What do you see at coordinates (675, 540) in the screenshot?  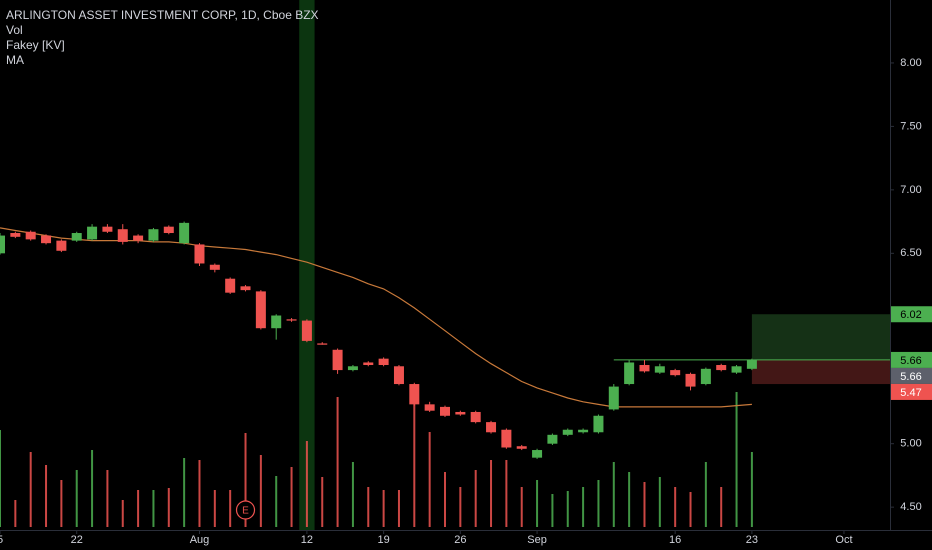 I see `x-tick-label: 16` at bounding box center [675, 540].